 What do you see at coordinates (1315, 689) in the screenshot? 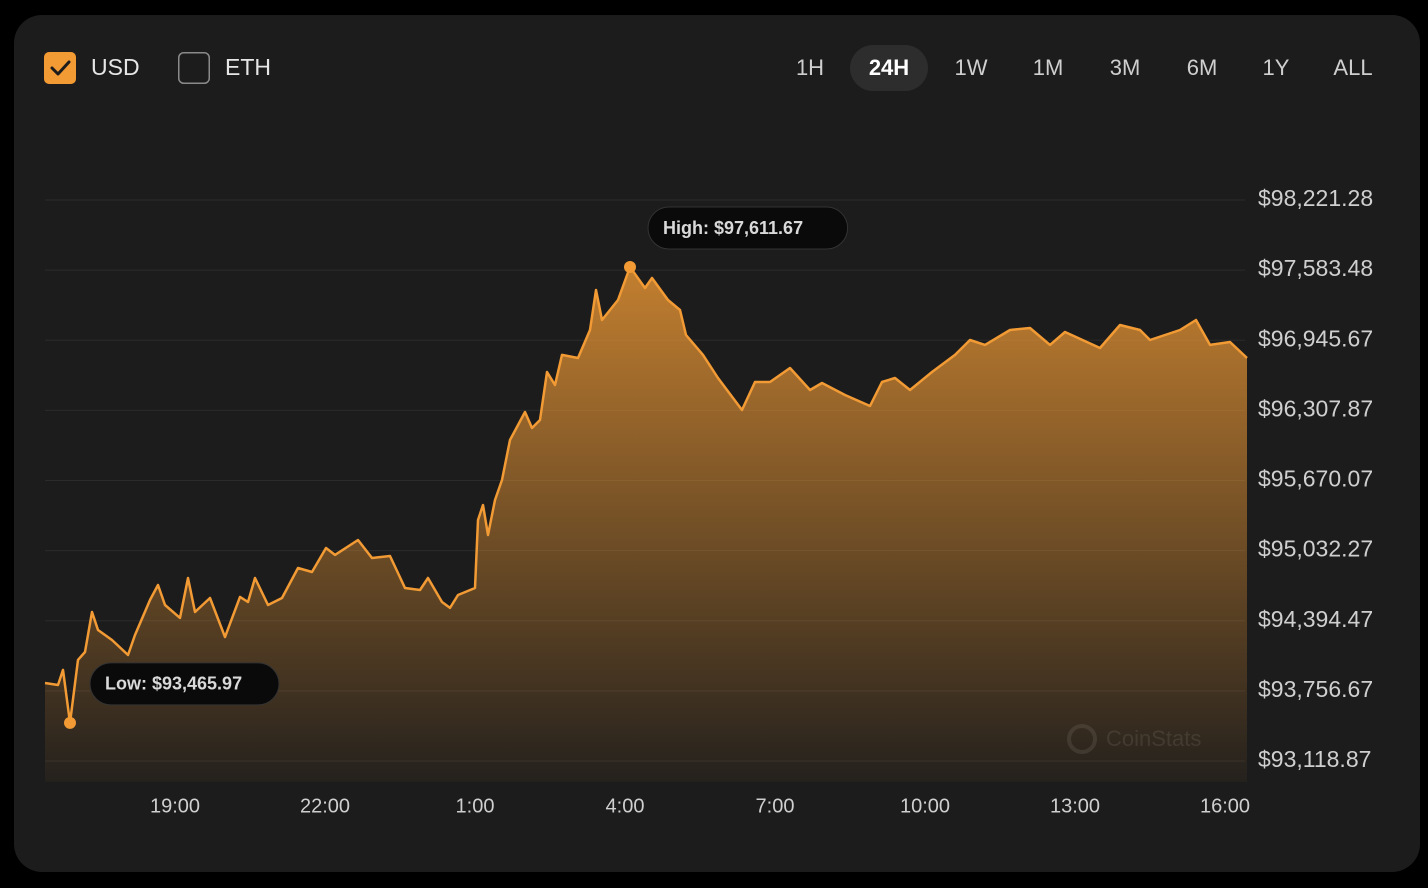
I see `y-tick-label: $93,756.67` at bounding box center [1315, 689].